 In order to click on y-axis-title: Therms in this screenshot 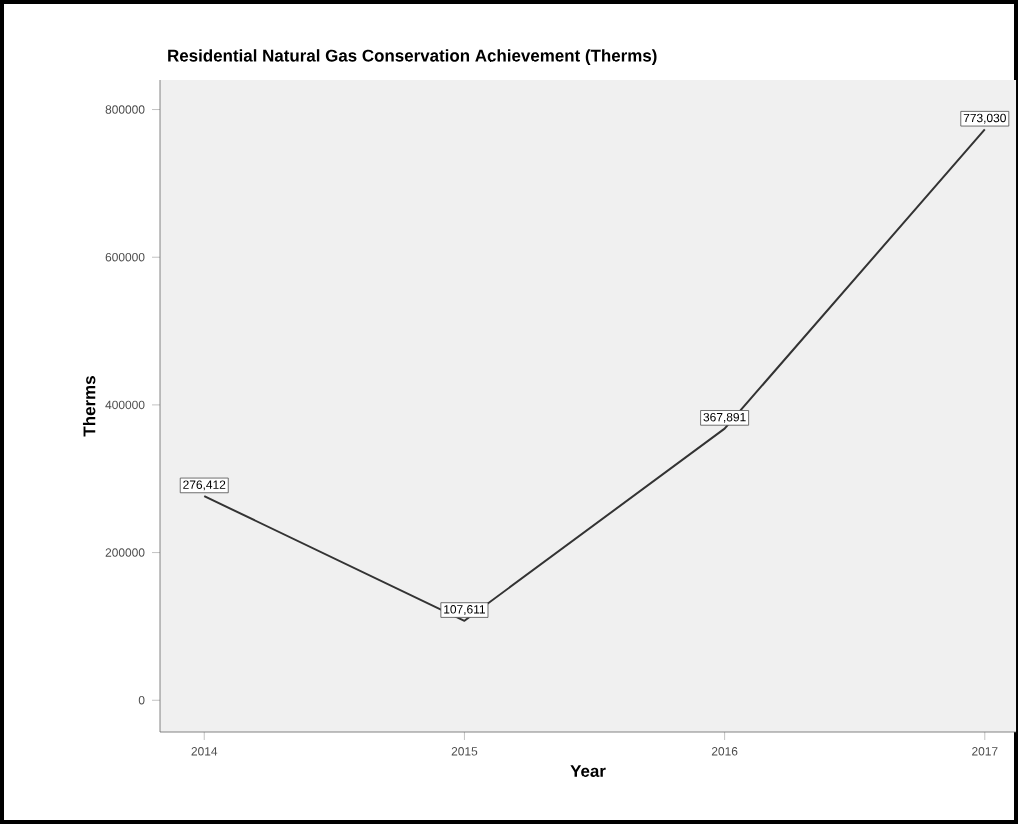, I will do `click(89, 406)`.